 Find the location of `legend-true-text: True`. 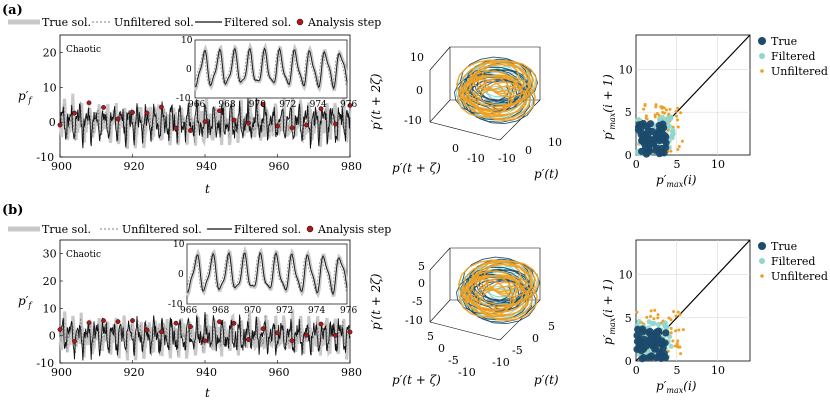

legend-true-text: True is located at coordinates (784, 41).